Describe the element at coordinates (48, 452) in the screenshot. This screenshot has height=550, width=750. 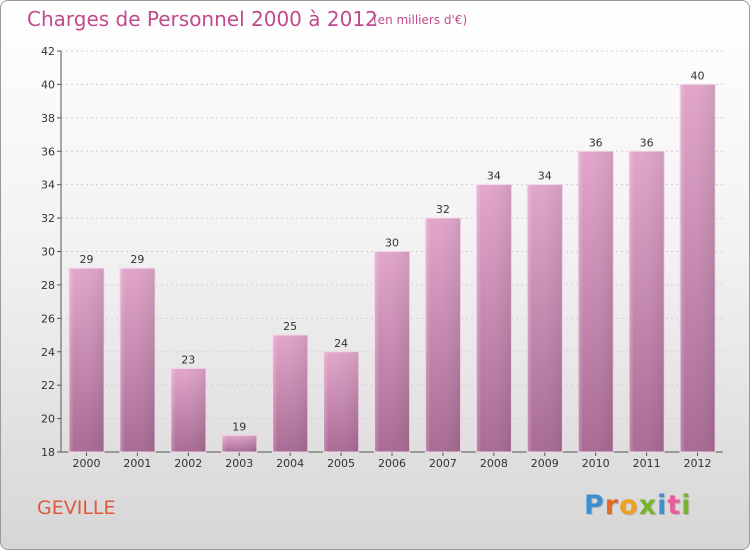
I see `y-tick-label: 18` at that location.